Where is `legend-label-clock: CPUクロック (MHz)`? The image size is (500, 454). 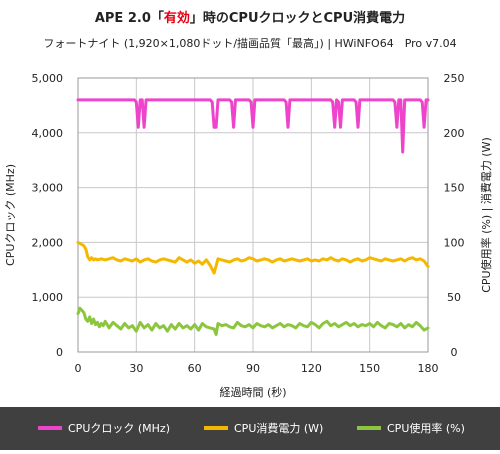
legend-label-clock: CPUクロック (MHz) is located at coordinates (119, 428).